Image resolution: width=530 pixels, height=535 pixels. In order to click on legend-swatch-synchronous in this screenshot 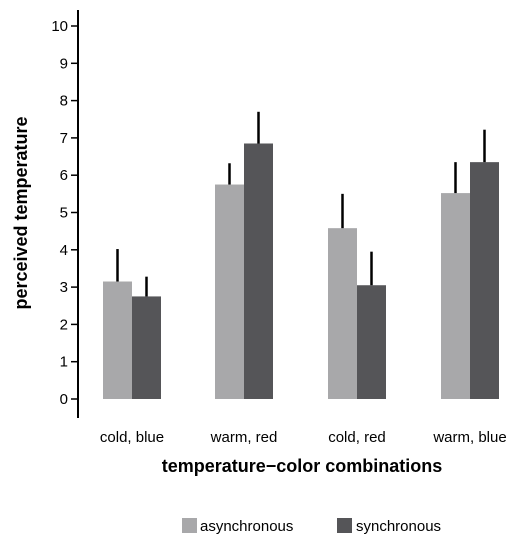, I will do `click(344, 525)`.